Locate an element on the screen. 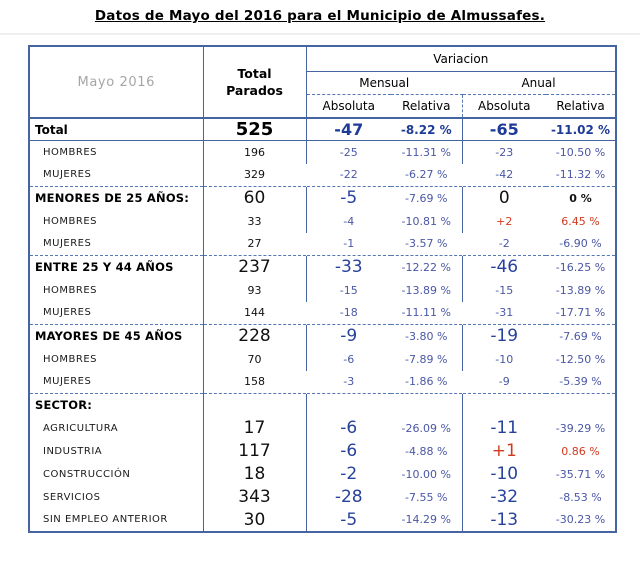  row-label: CONSTRUCCIÓN is located at coordinates (87, 474).